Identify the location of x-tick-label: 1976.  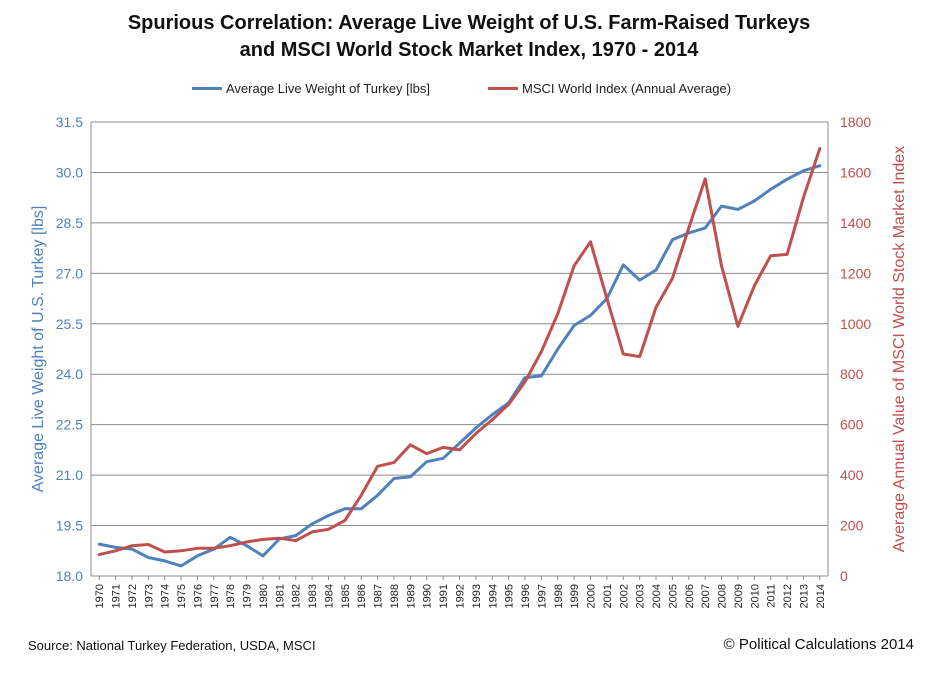
(198, 596).